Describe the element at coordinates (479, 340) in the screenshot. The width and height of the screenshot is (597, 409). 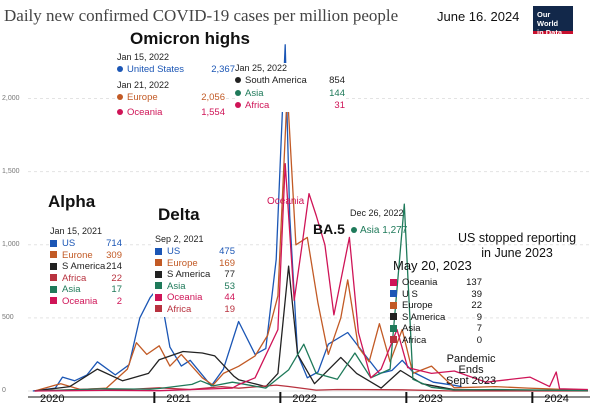
I see `row-value: 0` at that location.